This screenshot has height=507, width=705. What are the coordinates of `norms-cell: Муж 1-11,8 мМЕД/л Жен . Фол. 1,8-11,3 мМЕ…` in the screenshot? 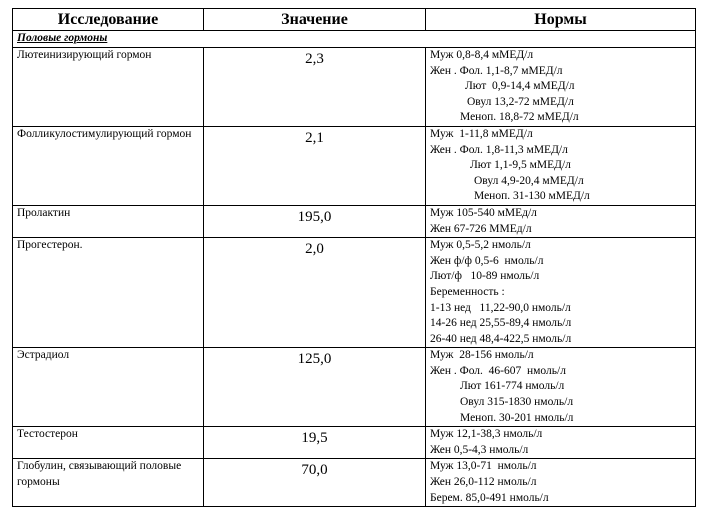 It's located at (560, 165).